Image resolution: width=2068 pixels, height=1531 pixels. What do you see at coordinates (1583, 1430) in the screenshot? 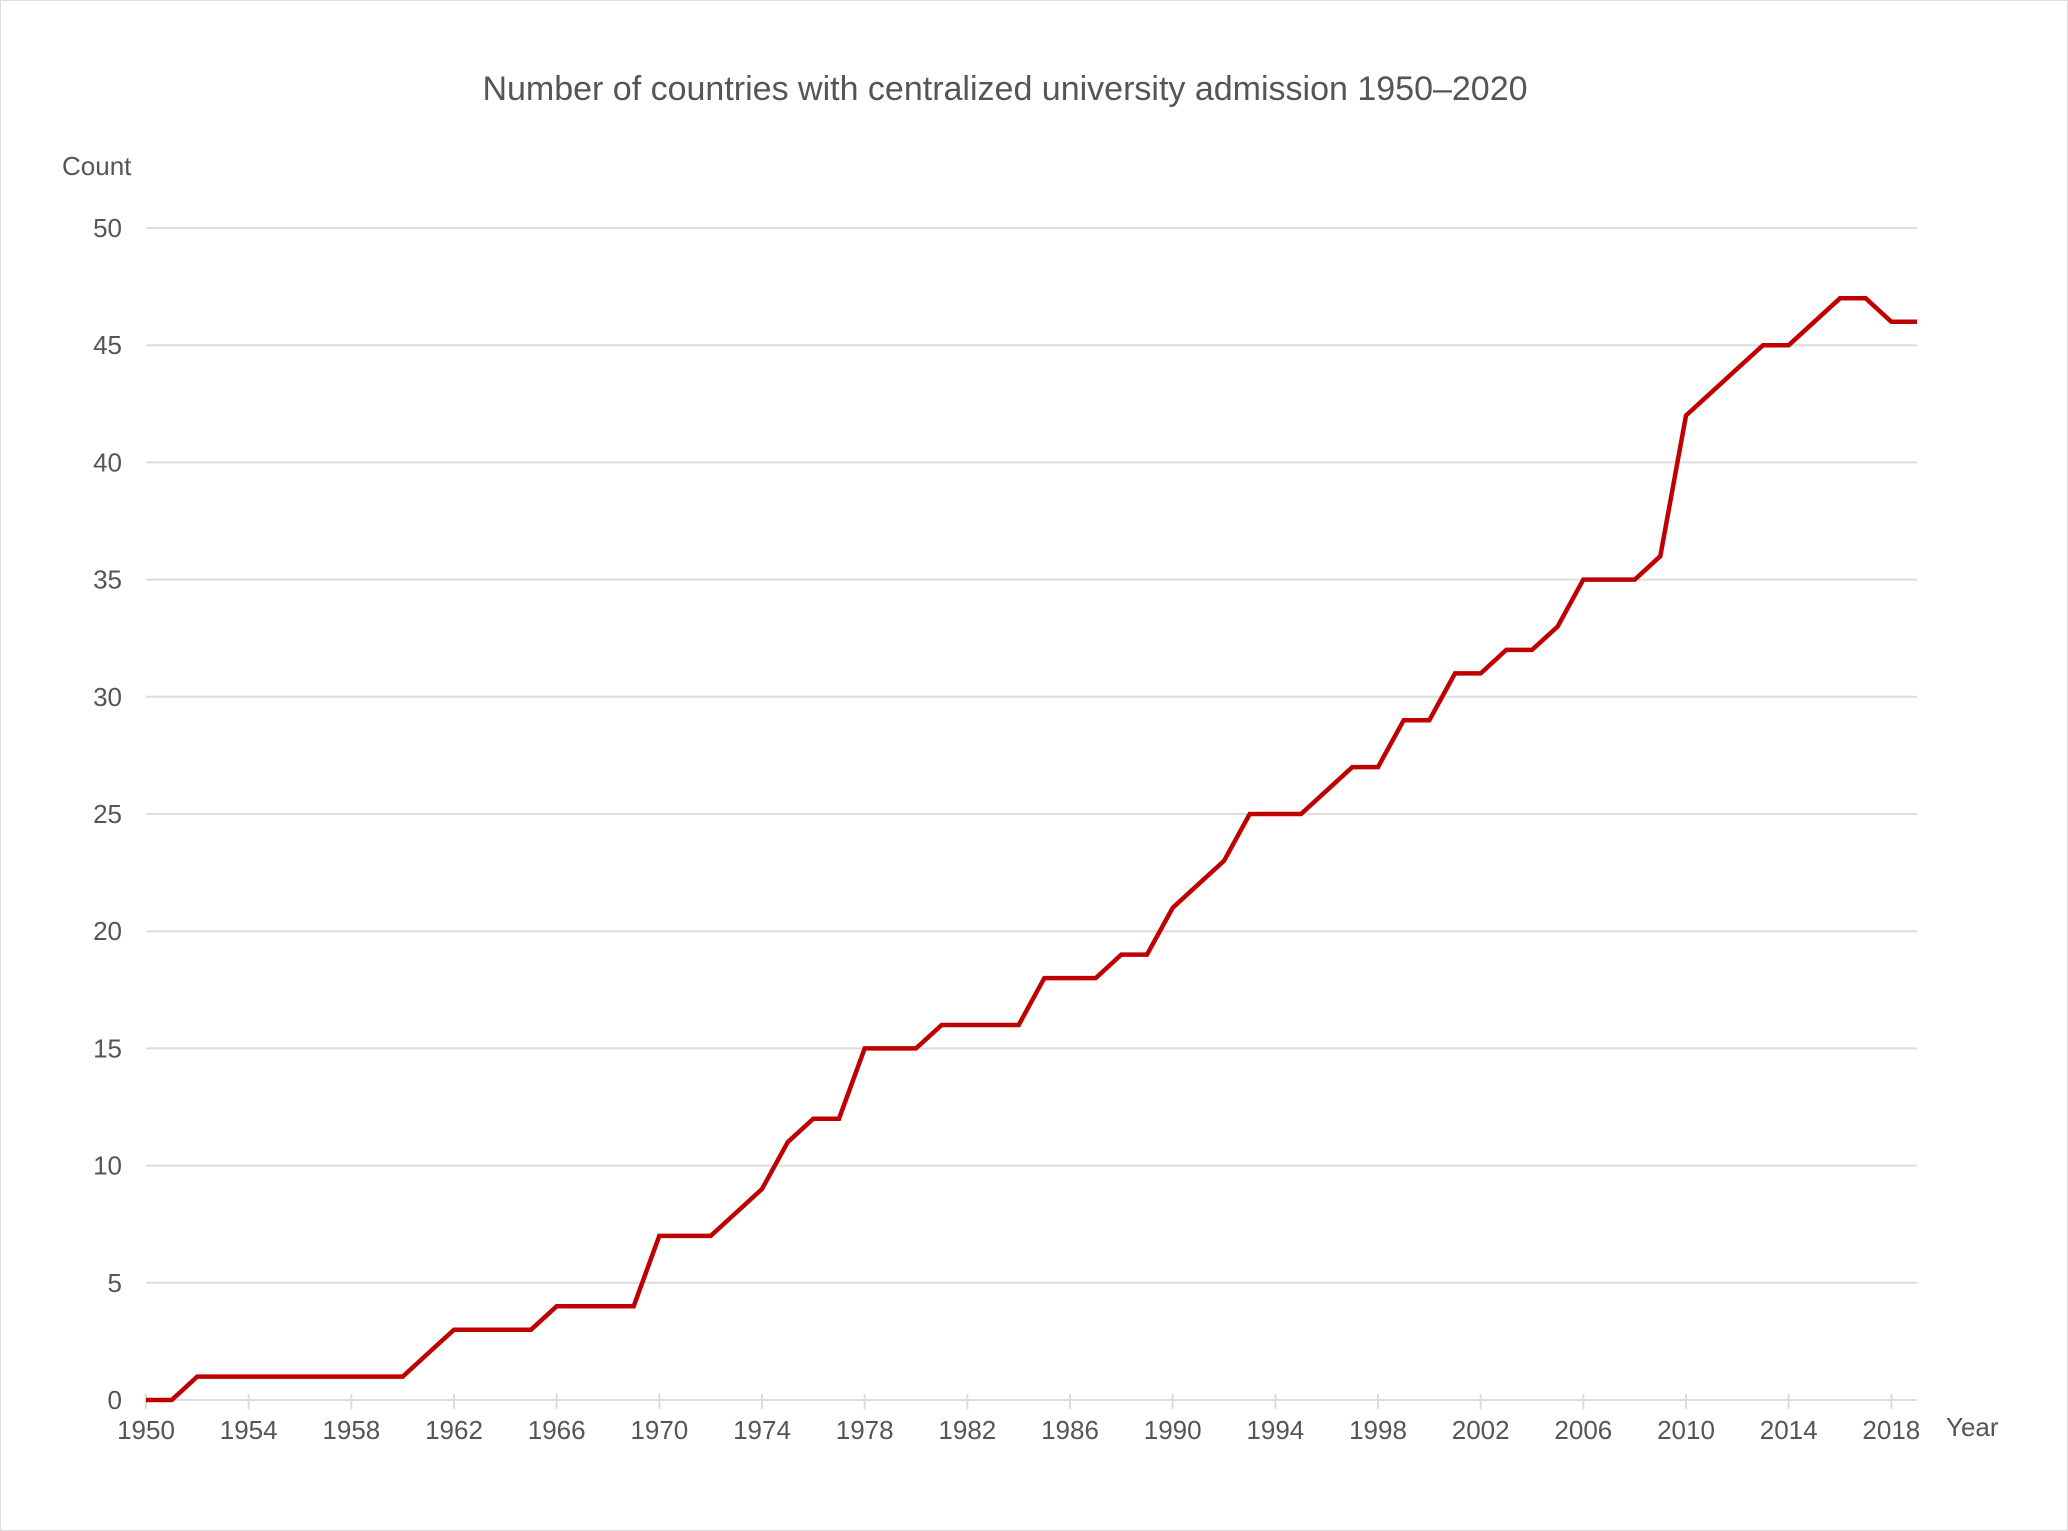
I see `x-tick-label: 2006` at bounding box center [1583, 1430].